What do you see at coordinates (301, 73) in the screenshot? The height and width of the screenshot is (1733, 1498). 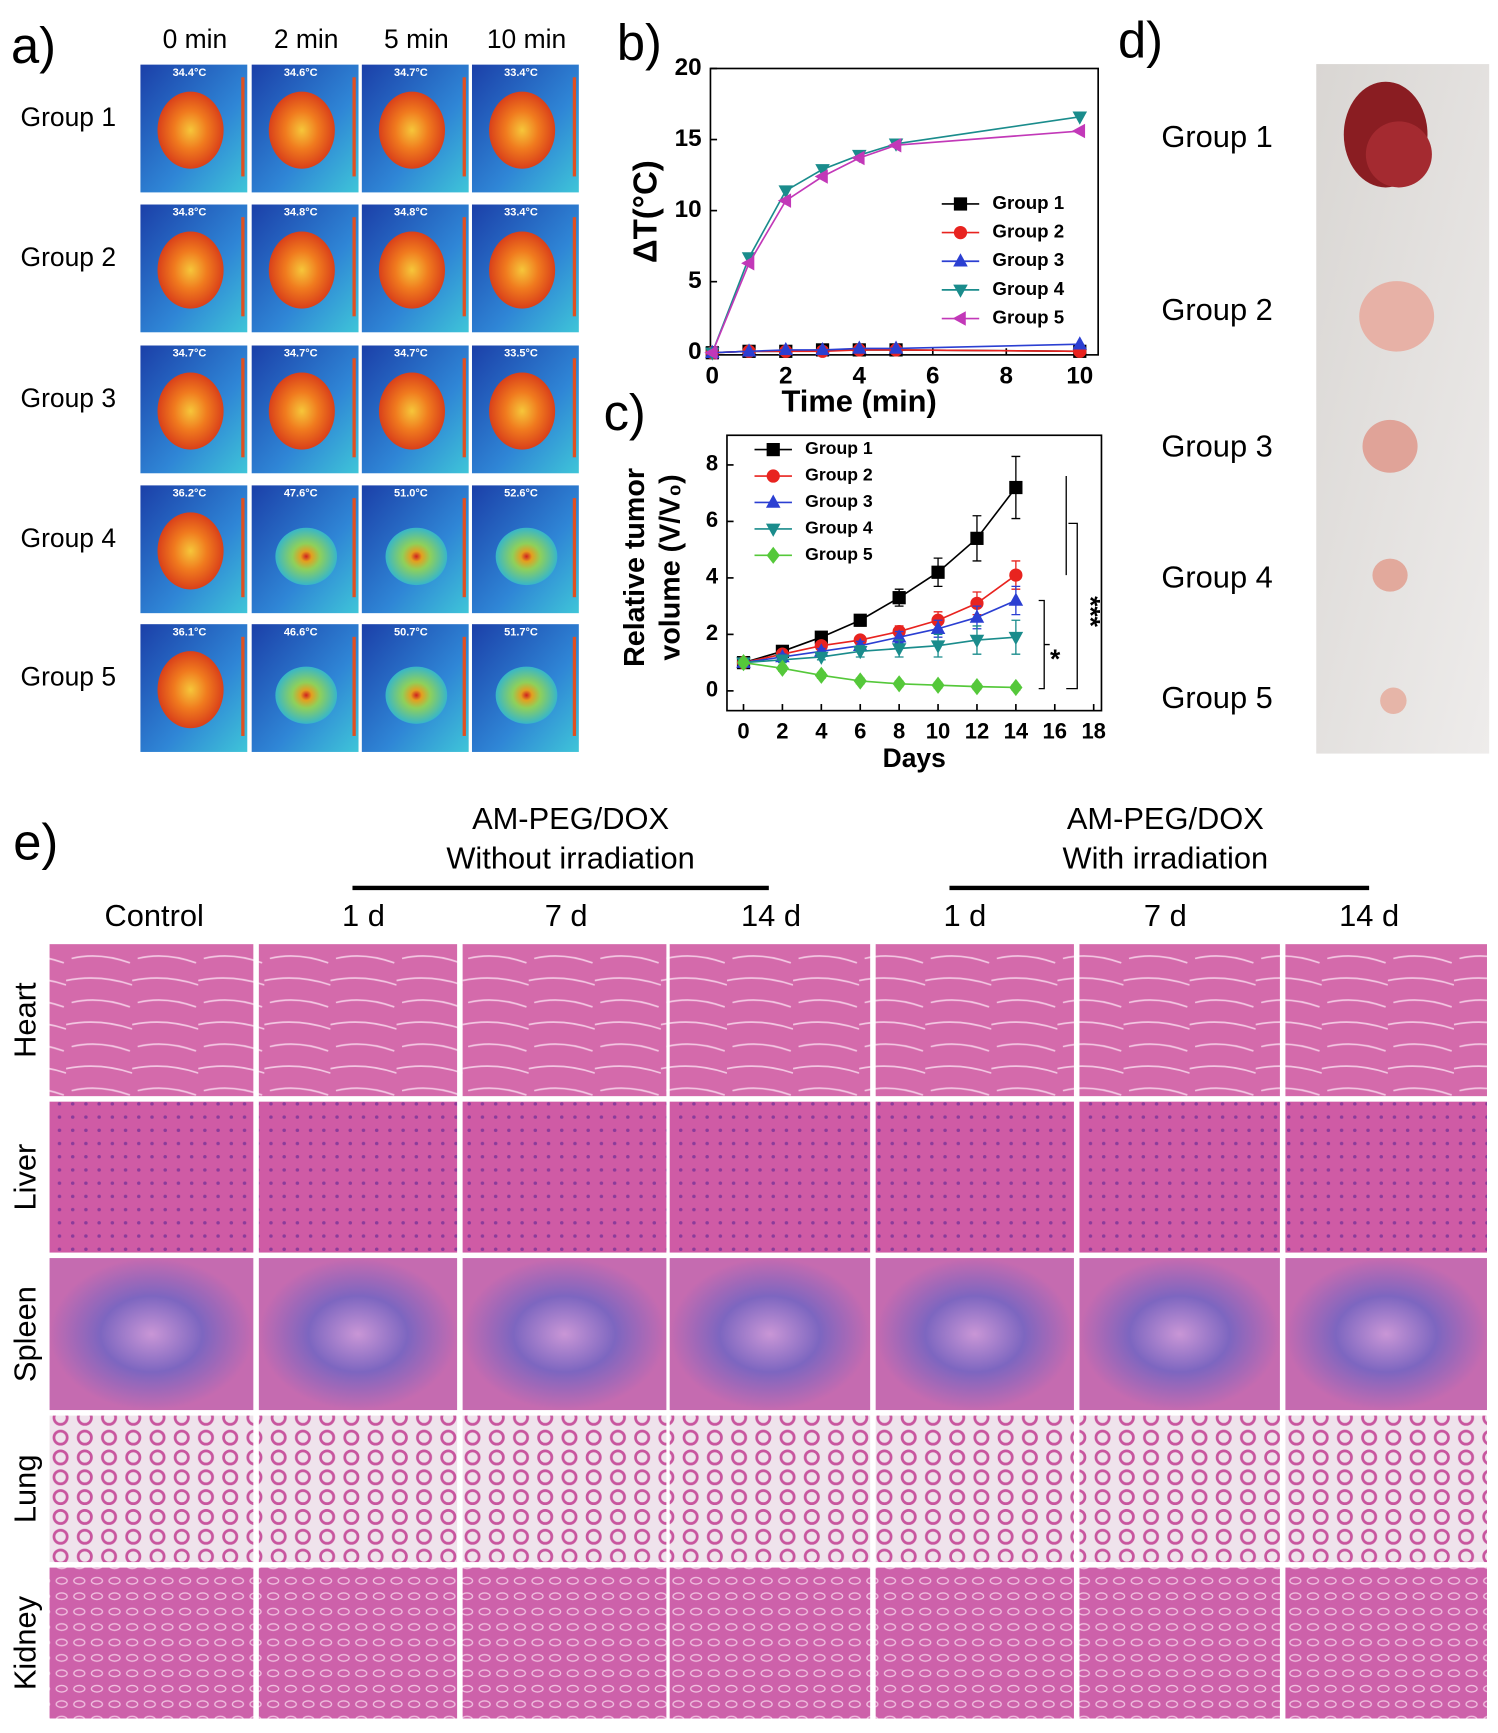 I see `temperature: 34.6°C` at bounding box center [301, 73].